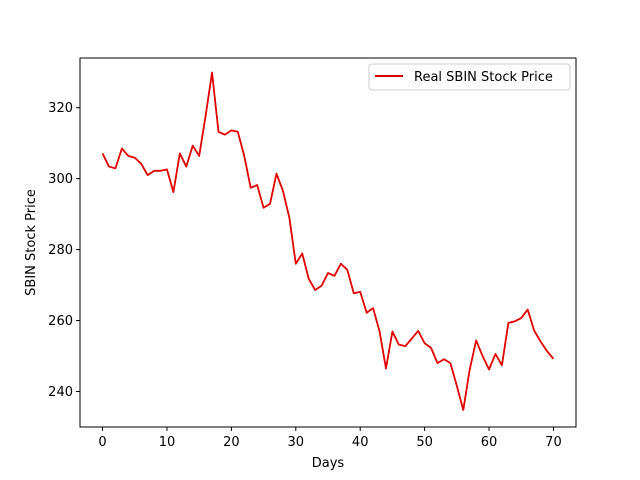 The width and height of the screenshot is (640, 480). What do you see at coordinates (424, 442) in the screenshot?
I see `x-tick-label: 50` at bounding box center [424, 442].